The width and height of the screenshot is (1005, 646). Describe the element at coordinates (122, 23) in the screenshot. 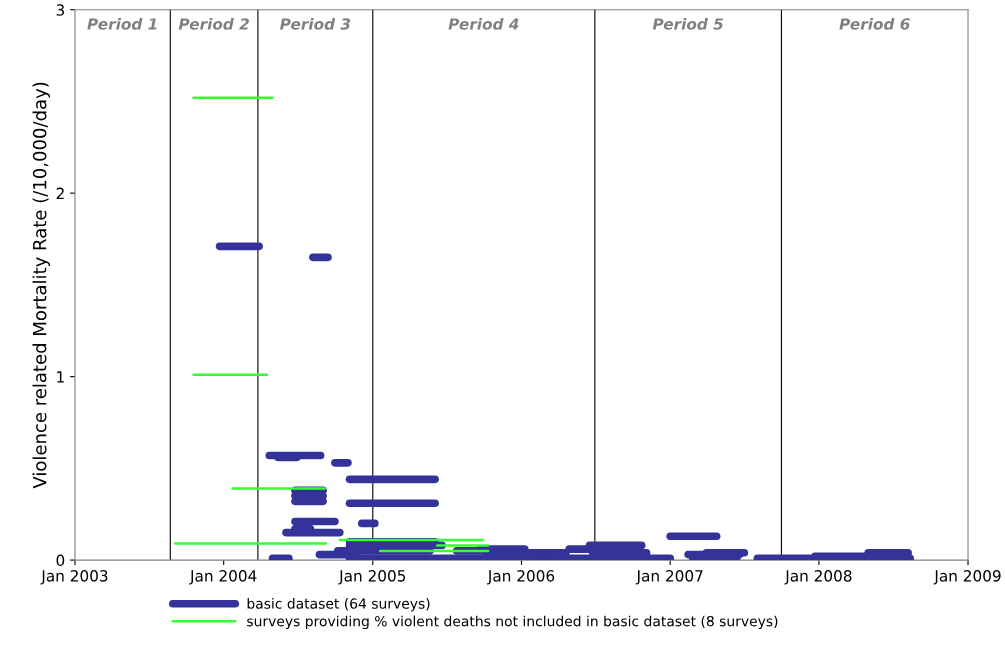

I see `annotation: Period 1` at that location.